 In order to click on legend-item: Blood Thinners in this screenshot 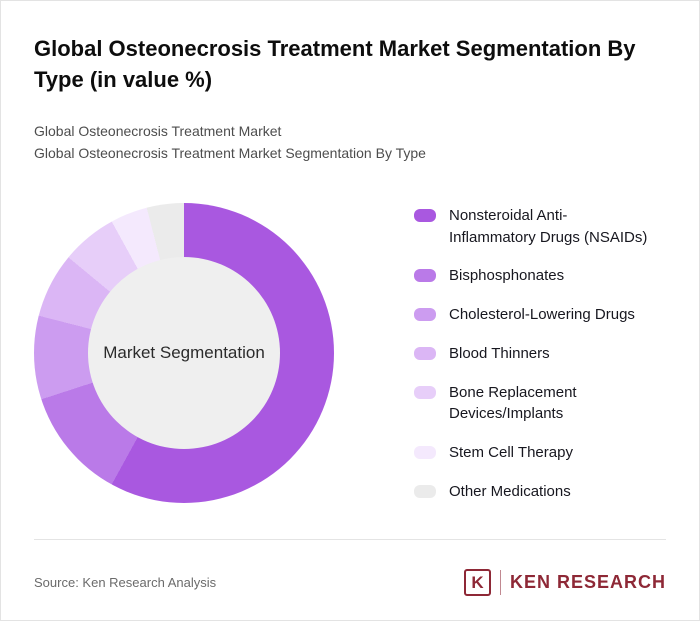, I will do `click(530, 354)`.